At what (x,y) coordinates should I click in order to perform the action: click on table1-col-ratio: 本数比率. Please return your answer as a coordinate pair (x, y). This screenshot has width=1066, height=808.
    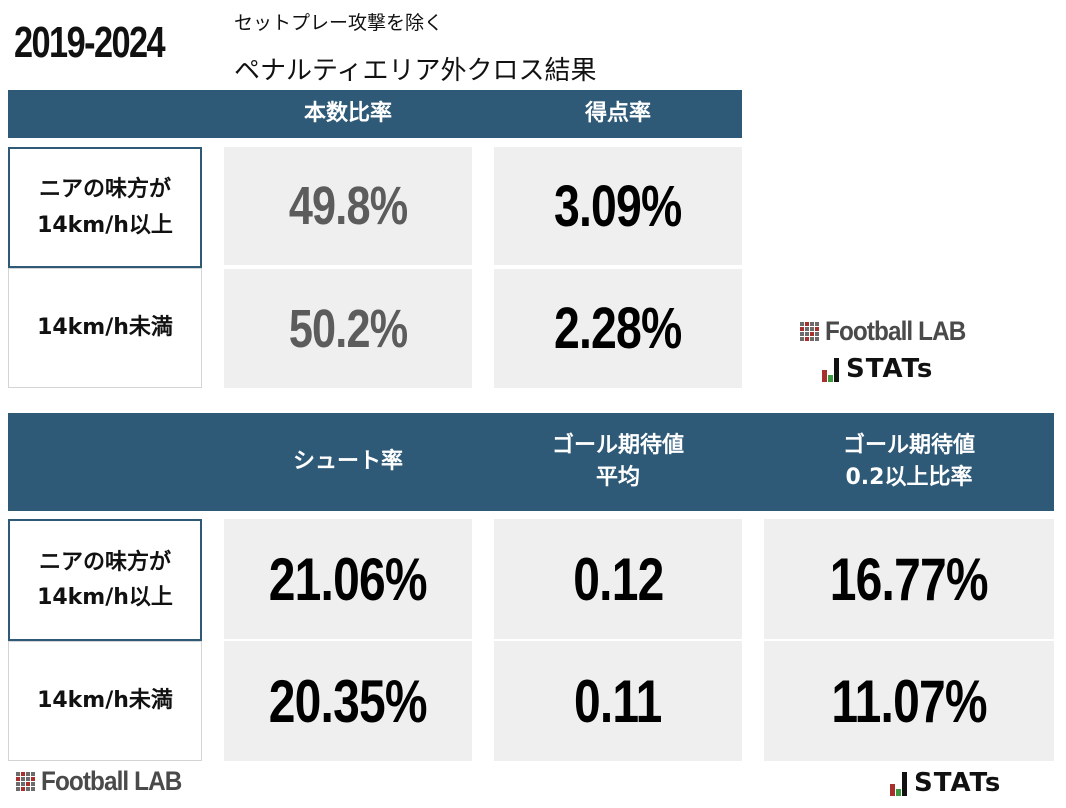
    Looking at the image, I should click on (347, 114).